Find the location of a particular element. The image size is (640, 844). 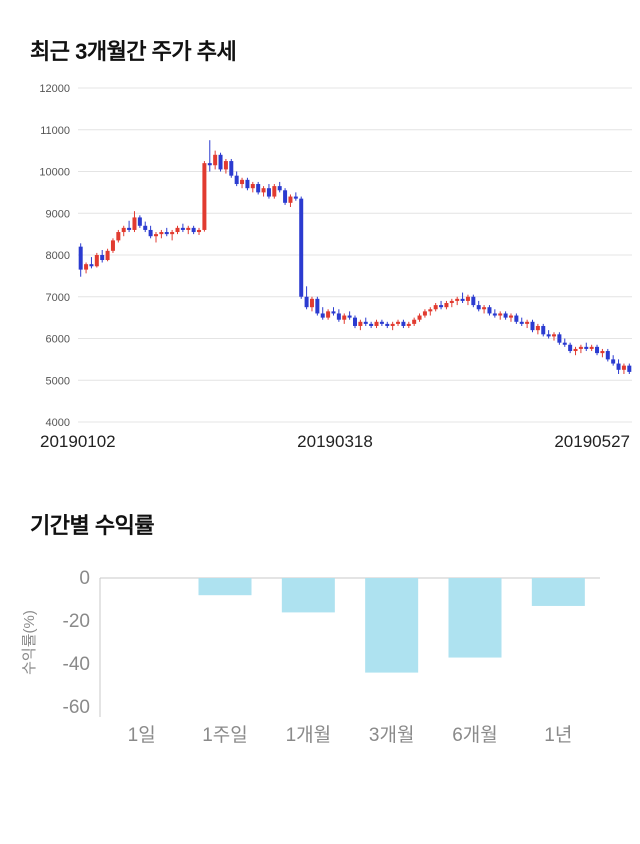

y-tick-label: 7000 is located at coordinates (58, 298).